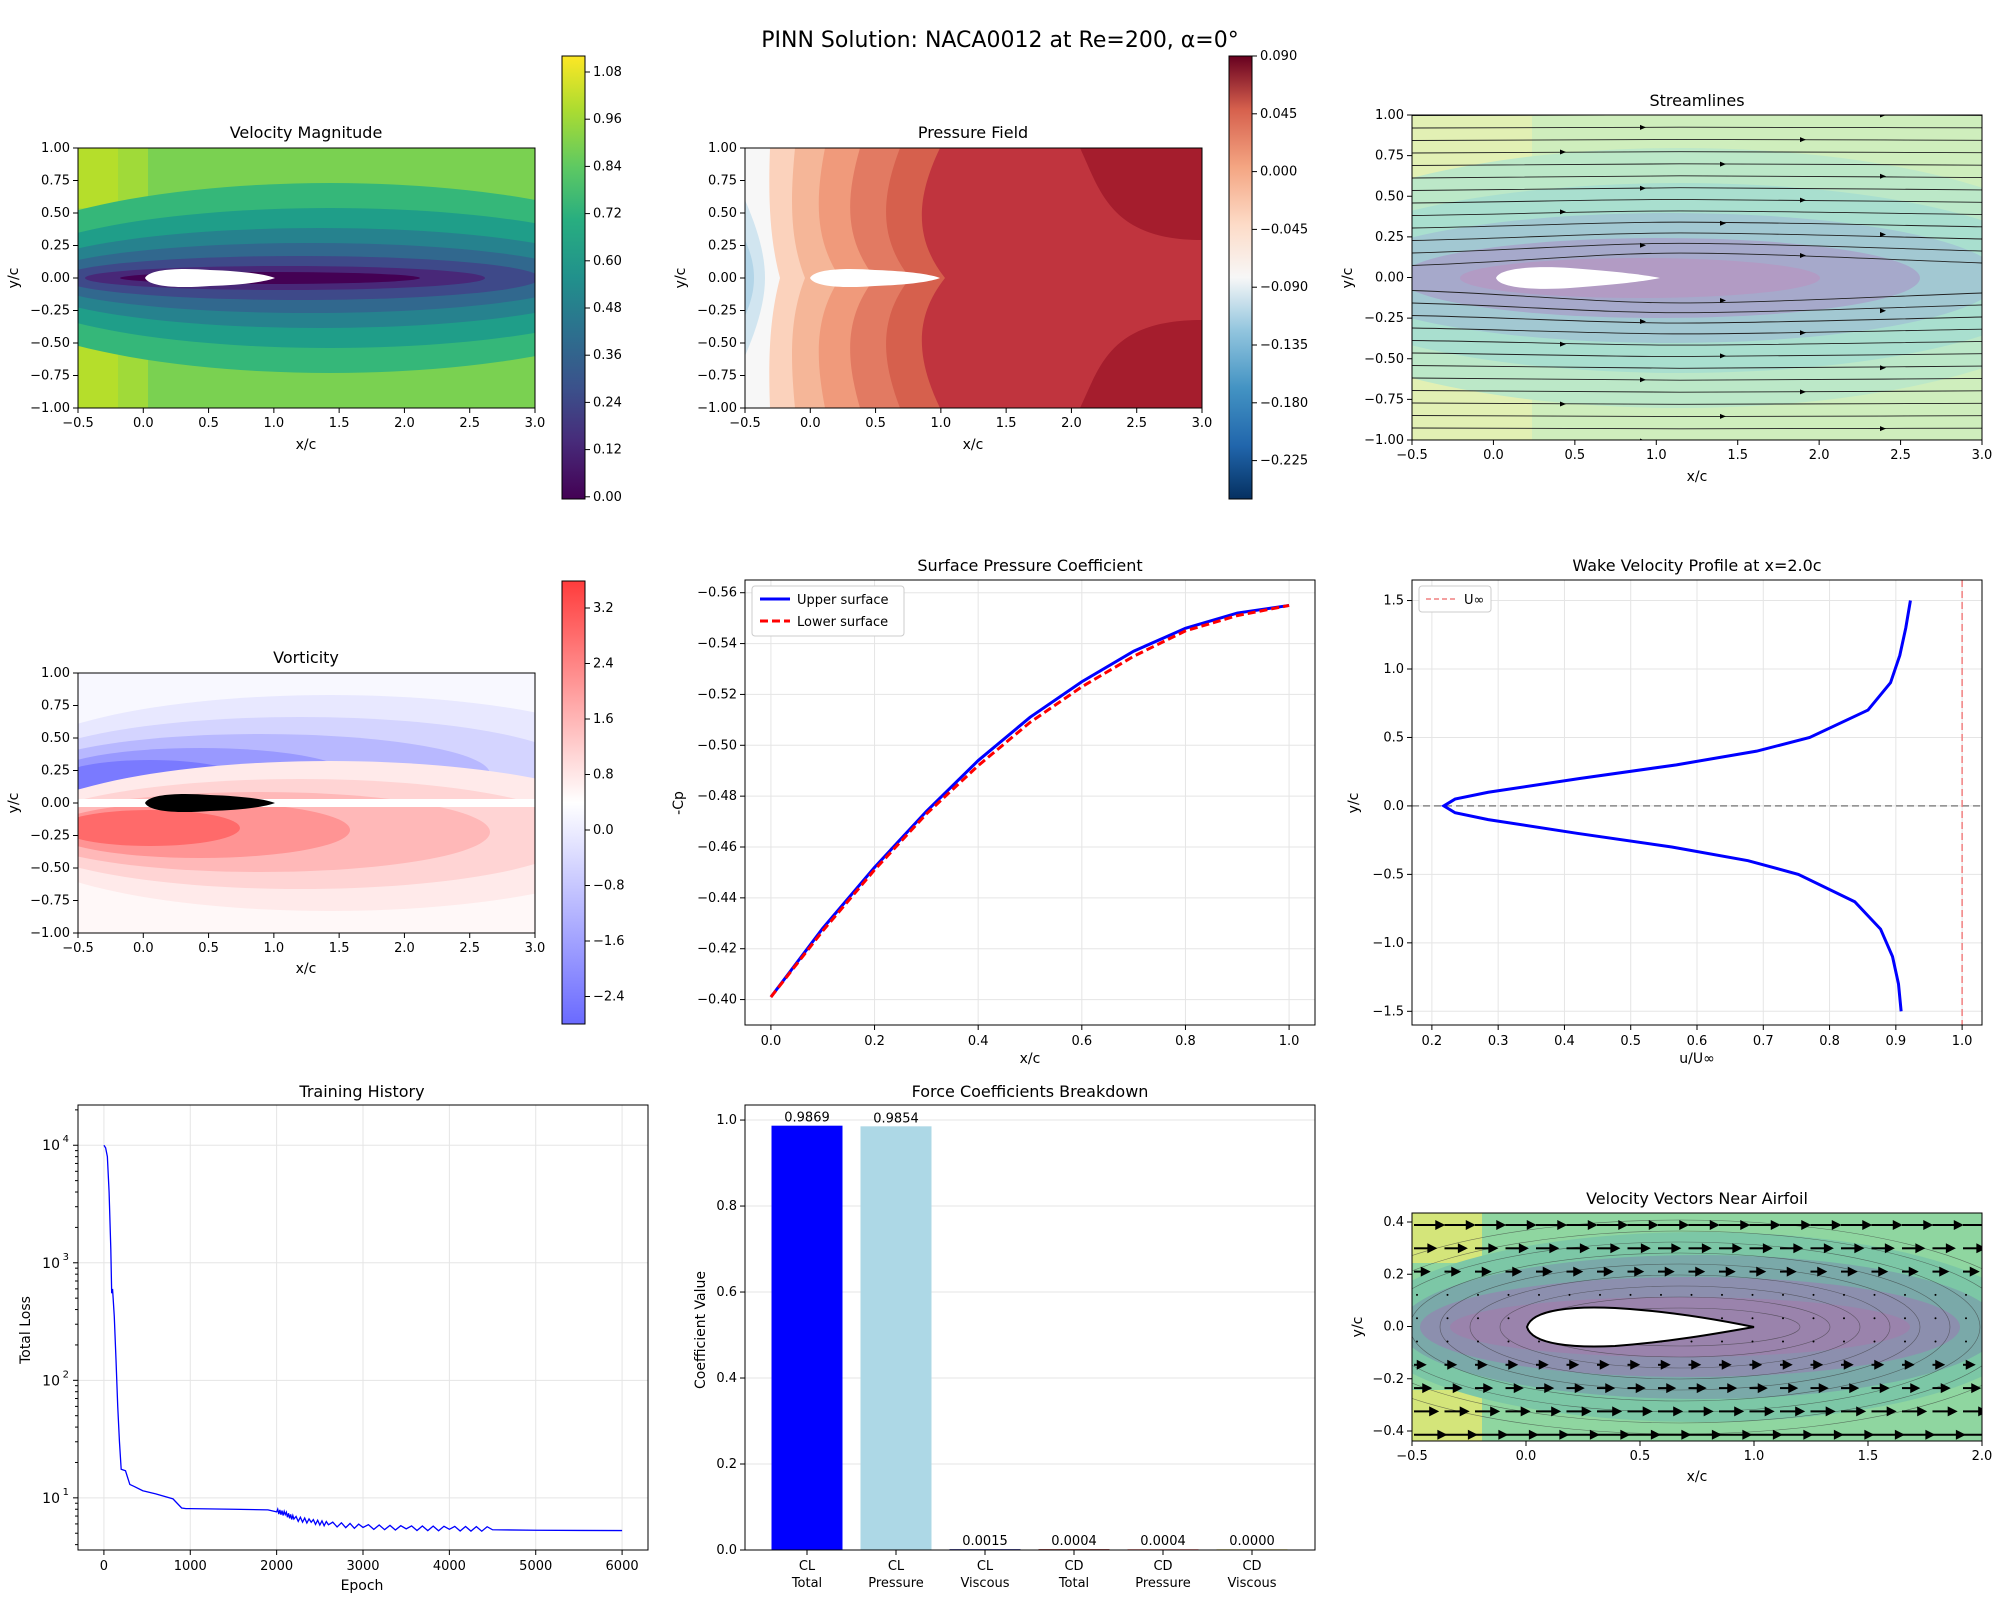  What do you see at coordinates (143, 948) in the screenshot?
I see `x-tick-label: 0.0` at bounding box center [143, 948].